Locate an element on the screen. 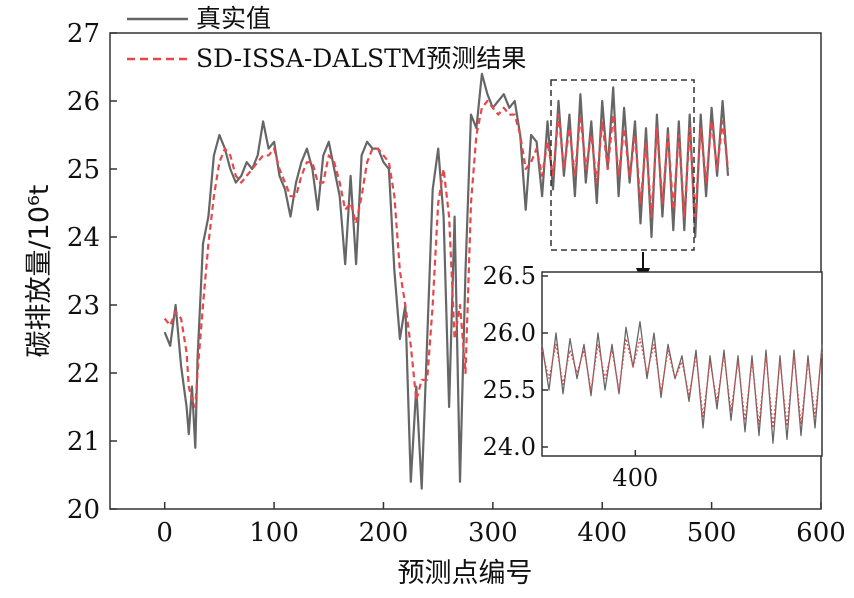  zoom-box is located at coordinates (622, 165).